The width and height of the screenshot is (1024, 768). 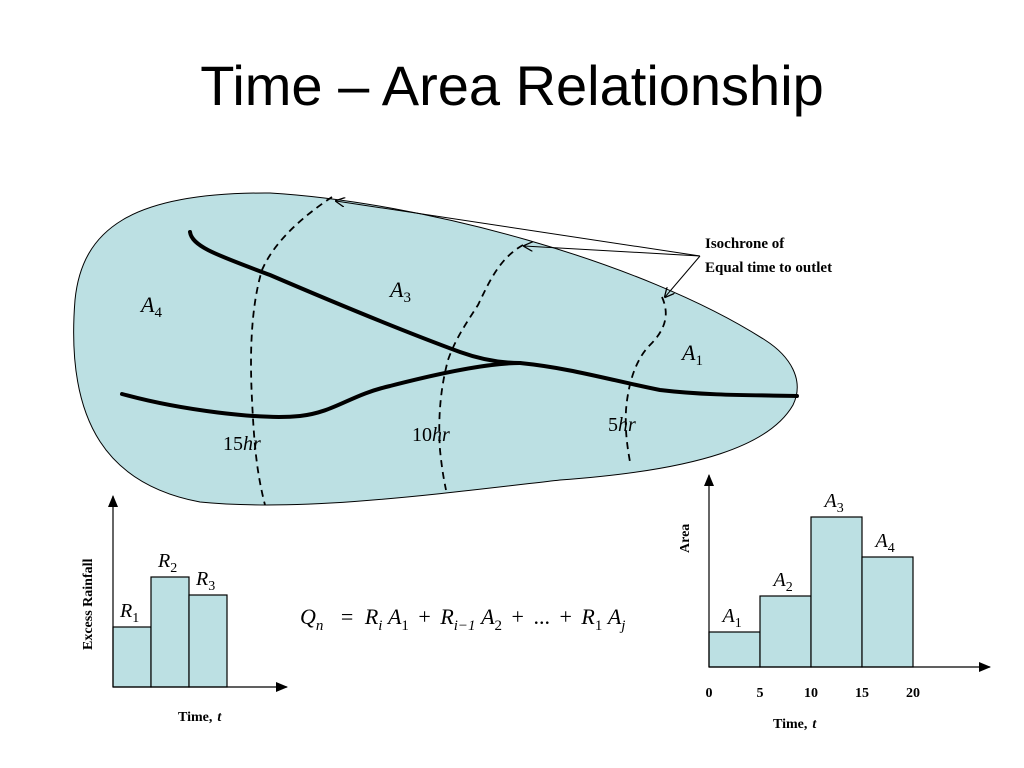 I want to click on tributary-stream, so click(x=321, y=390).